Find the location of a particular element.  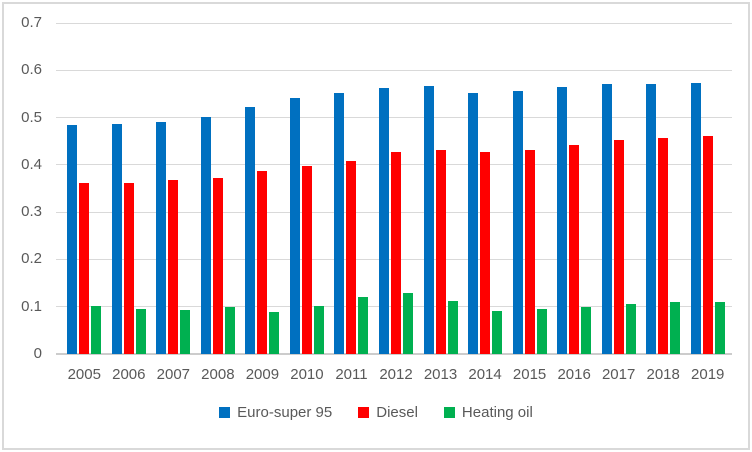

y-axis-tick-label: 0.7 is located at coordinates (31, 22).